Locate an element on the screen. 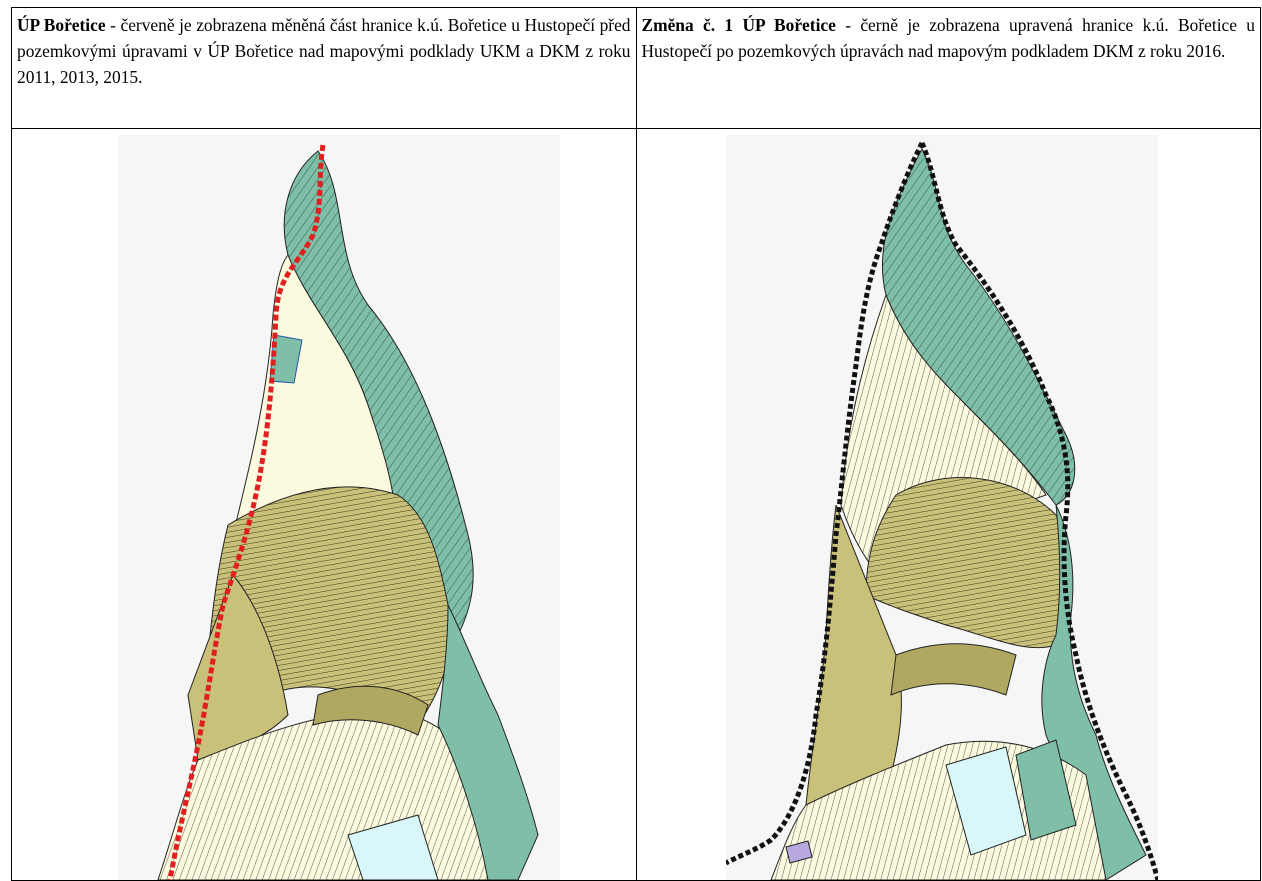 The height and width of the screenshot is (881, 1262). parcel-purple-small is located at coordinates (798, 852).